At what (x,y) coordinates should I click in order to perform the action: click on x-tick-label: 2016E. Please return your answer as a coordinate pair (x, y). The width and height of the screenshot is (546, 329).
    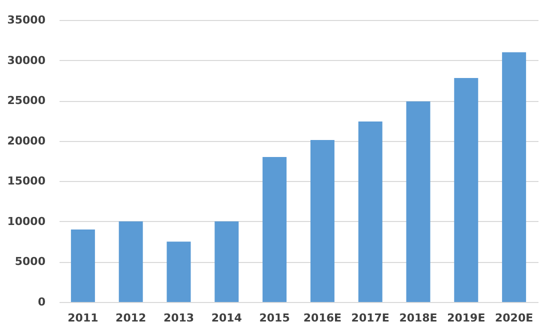
    Looking at the image, I should click on (322, 318).